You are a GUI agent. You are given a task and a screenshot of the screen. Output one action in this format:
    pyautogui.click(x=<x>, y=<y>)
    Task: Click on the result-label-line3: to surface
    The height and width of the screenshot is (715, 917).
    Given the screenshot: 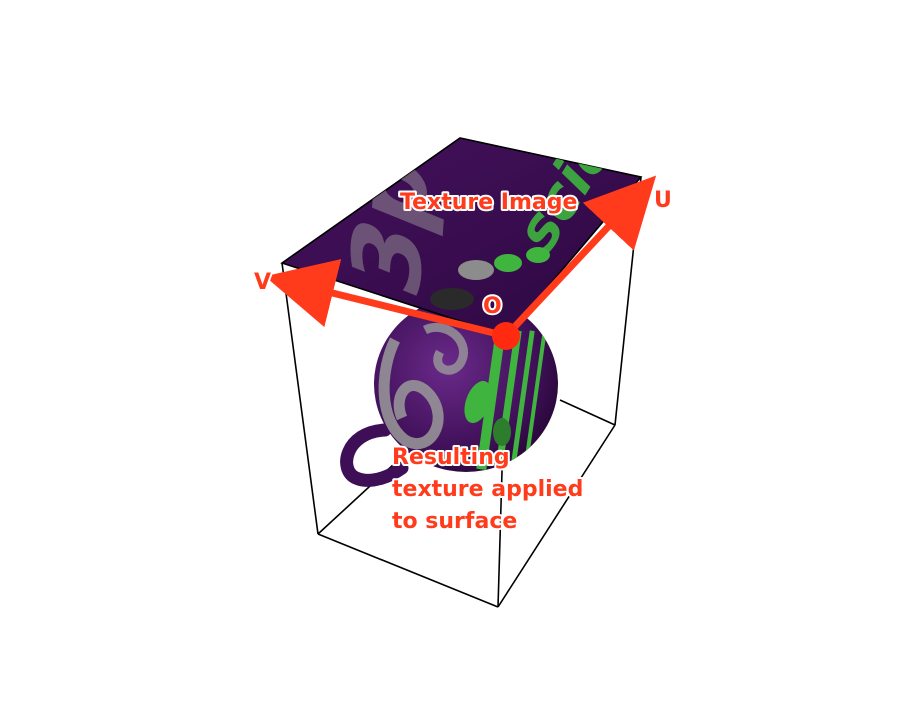 What is the action you would take?
    pyautogui.click(x=454, y=521)
    